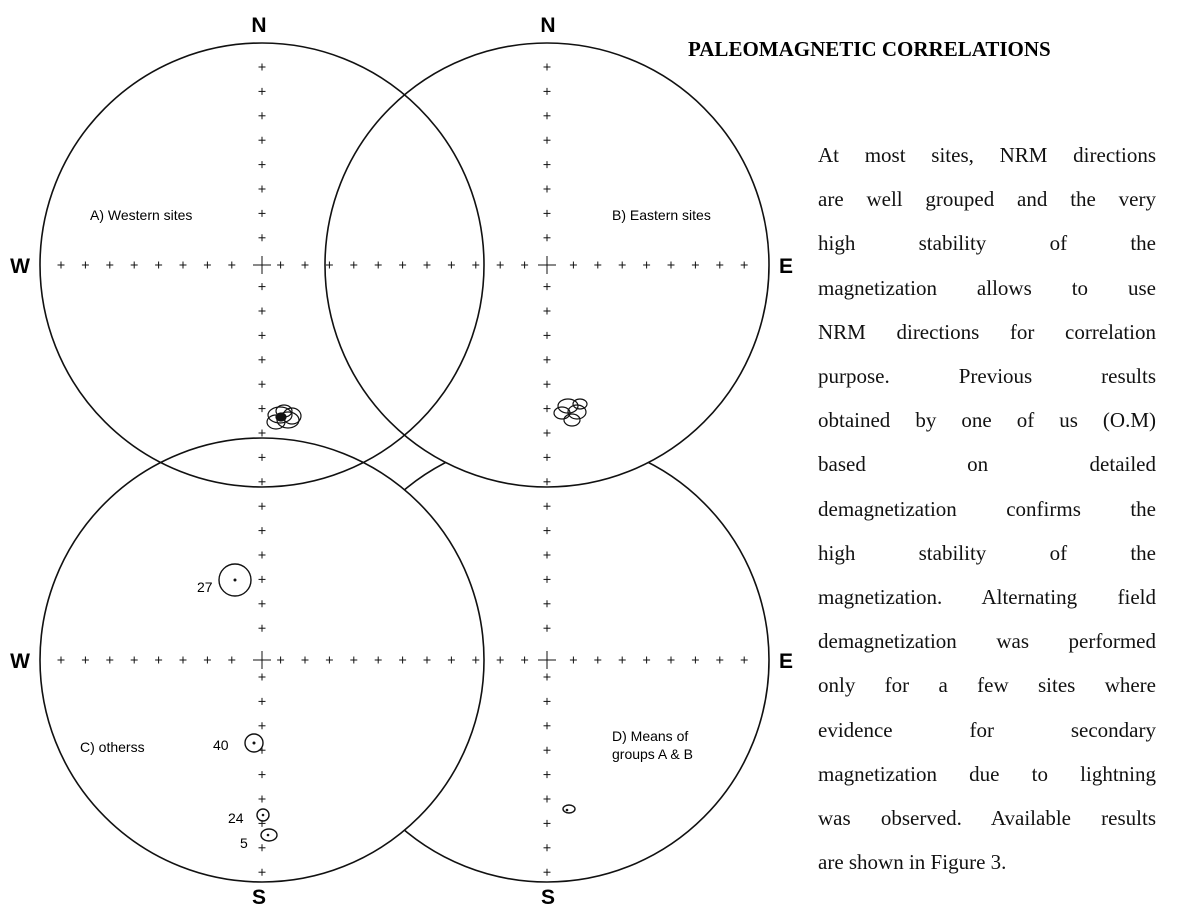 Image resolution: width=1183 pixels, height=907 pixels. What do you see at coordinates (987, 155) in the screenshot?
I see `text-line: At most sites, NRM directions` at bounding box center [987, 155].